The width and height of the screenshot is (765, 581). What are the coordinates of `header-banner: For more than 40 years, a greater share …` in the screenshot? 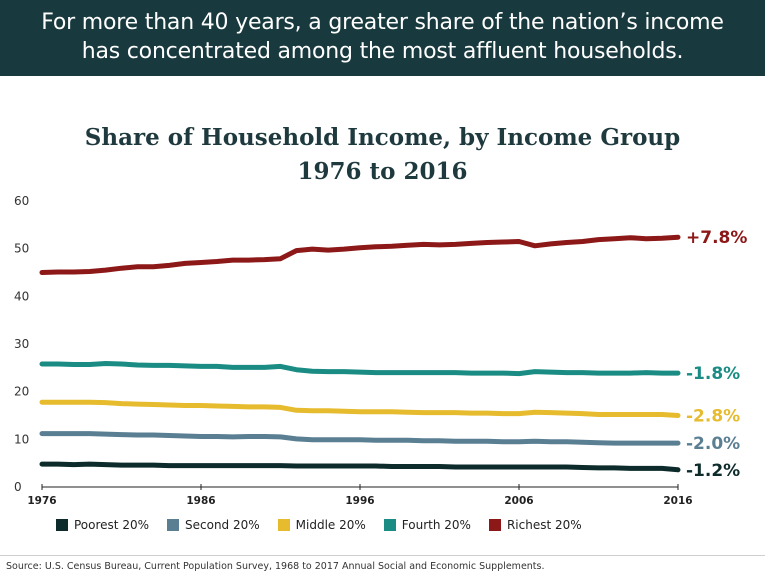 It's located at (382, 38).